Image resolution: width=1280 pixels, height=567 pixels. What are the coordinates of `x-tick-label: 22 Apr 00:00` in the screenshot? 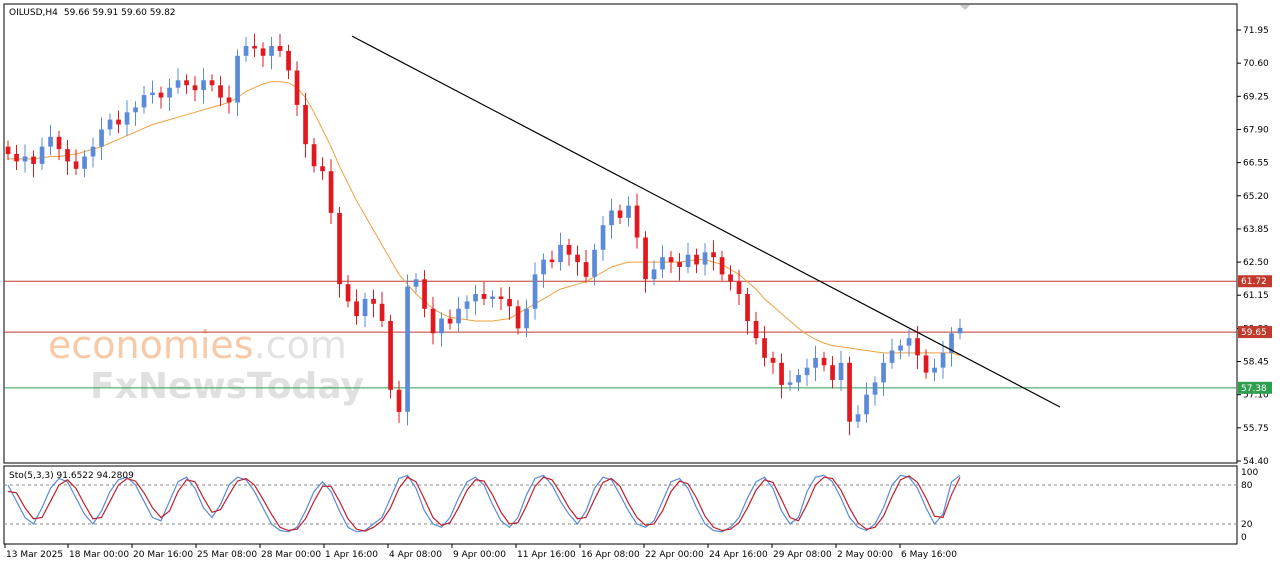 It's located at (674, 555).